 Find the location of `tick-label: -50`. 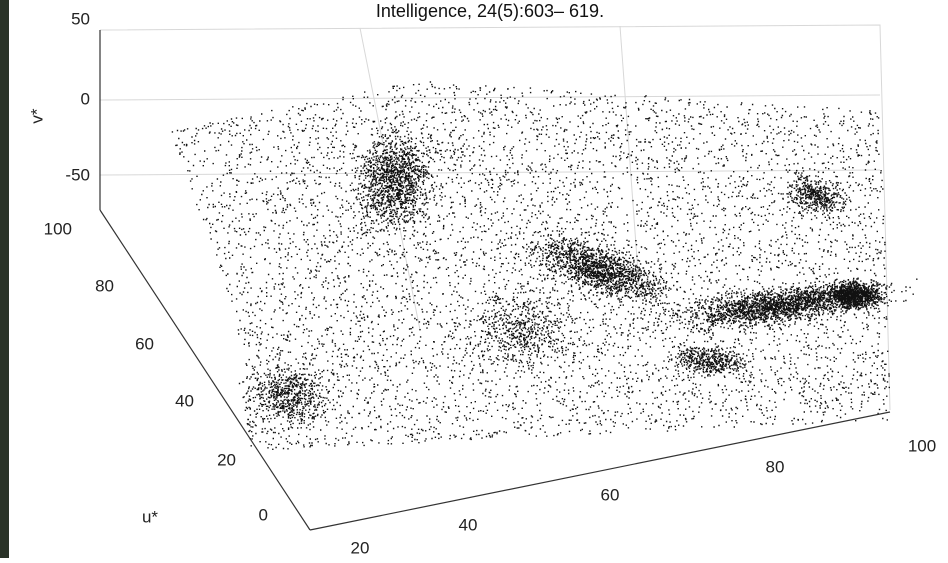

tick-label: -50 is located at coordinates (77, 174).